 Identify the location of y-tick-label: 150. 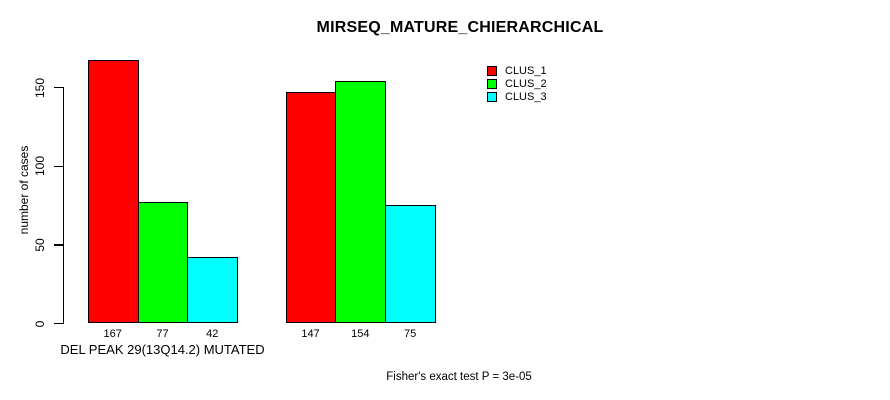
(39, 87).